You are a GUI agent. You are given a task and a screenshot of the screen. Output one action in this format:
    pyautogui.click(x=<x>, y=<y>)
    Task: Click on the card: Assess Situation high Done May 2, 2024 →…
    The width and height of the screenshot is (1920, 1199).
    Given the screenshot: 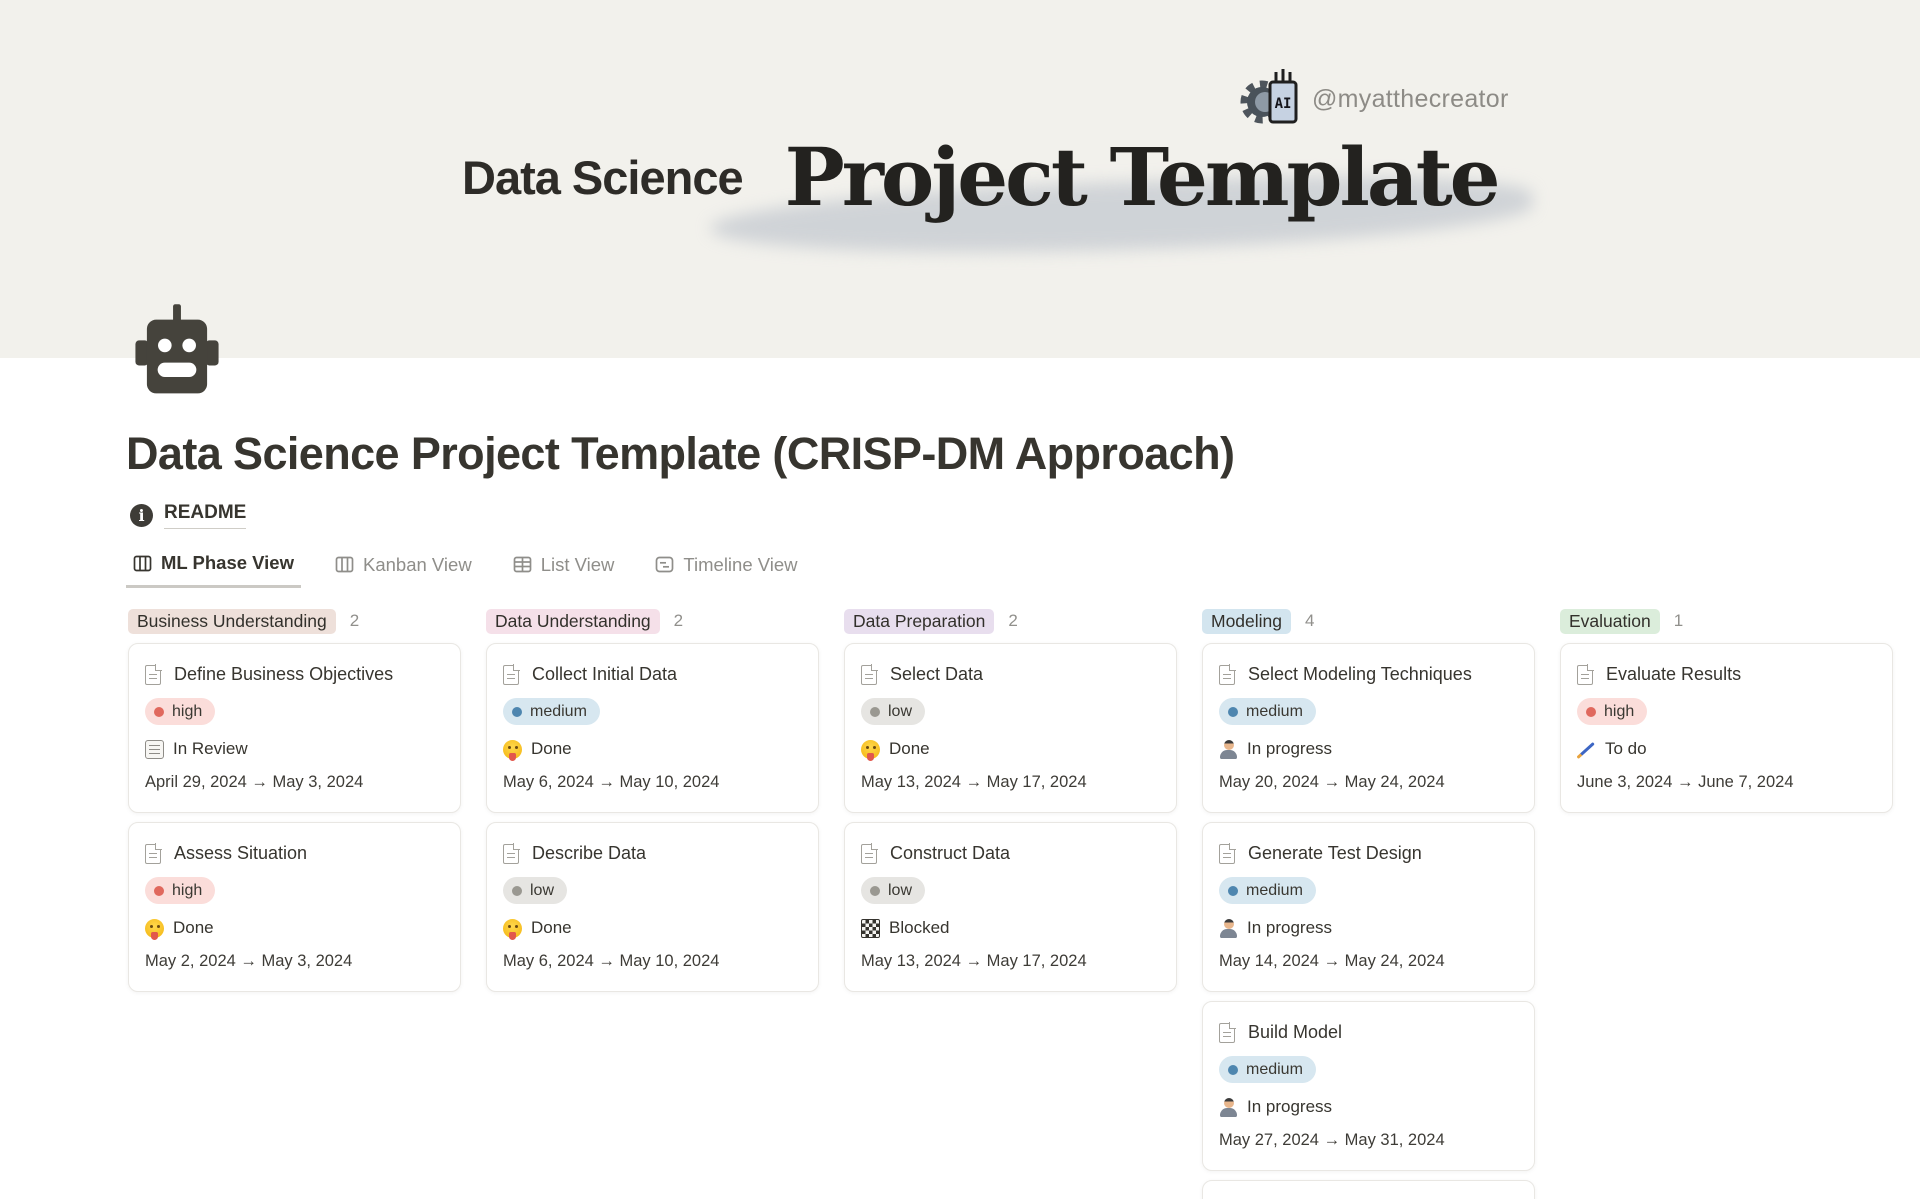 What is the action you would take?
    pyautogui.click(x=294, y=907)
    